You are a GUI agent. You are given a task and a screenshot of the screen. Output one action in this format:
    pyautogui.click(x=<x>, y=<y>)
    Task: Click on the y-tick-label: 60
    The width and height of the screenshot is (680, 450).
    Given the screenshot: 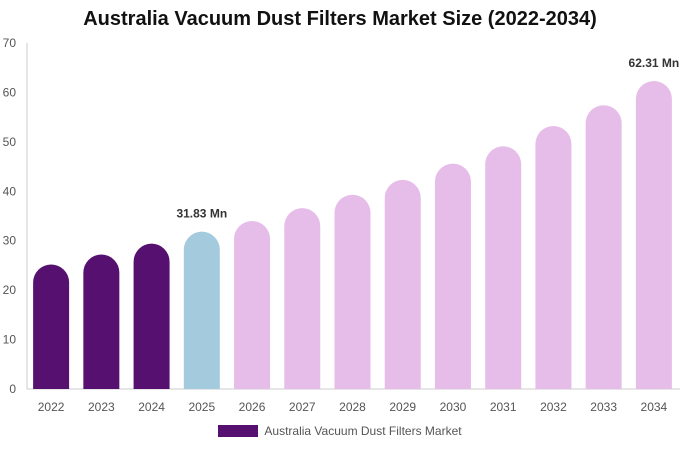 What is the action you would take?
    pyautogui.click(x=10, y=92)
    